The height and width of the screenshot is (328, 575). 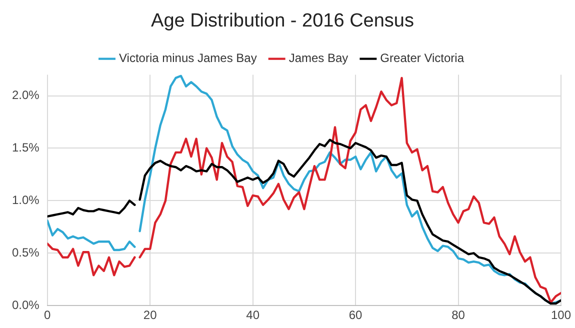 What do you see at coordinates (355, 315) in the screenshot?
I see `x-tick-label: 60` at bounding box center [355, 315].